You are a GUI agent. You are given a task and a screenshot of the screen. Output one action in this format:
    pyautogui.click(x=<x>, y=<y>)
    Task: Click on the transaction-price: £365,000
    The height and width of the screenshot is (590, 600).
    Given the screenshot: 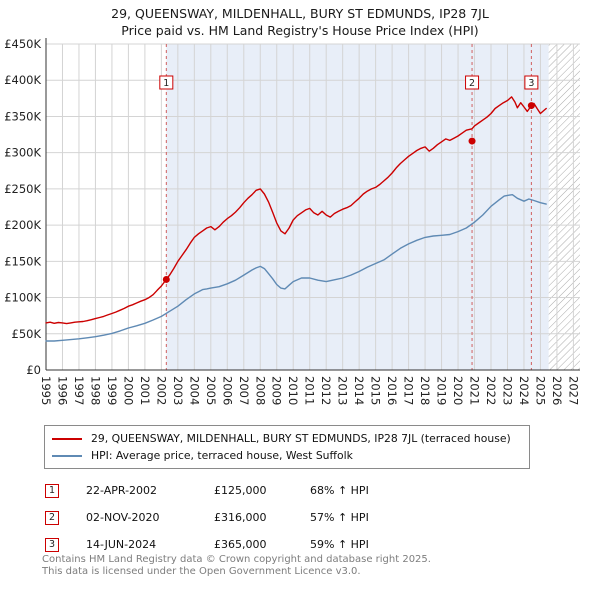 What is the action you would take?
    pyautogui.click(x=240, y=544)
    